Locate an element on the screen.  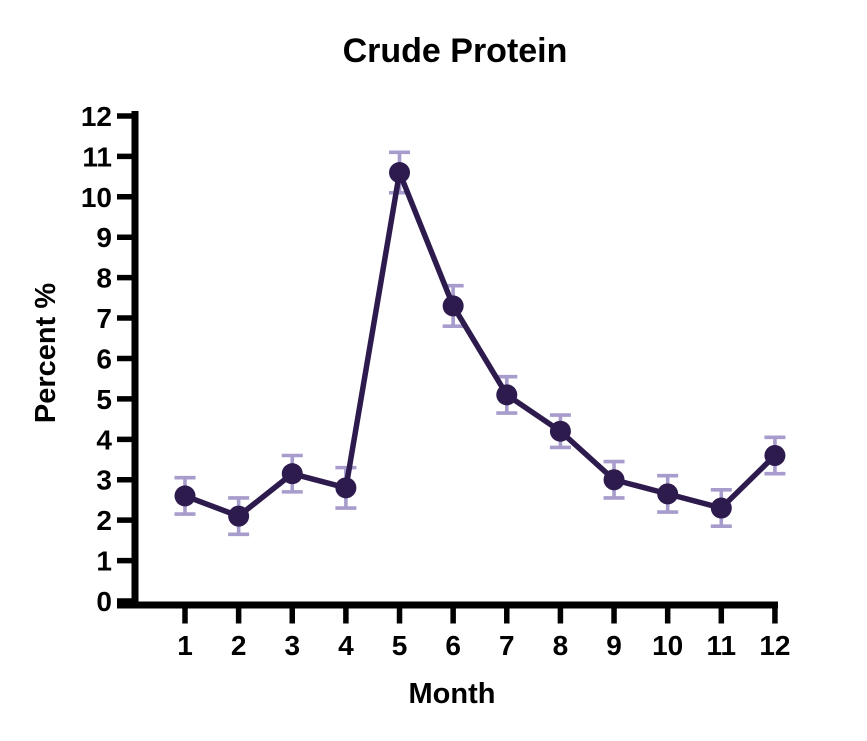
y-tick-label: 8 is located at coordinates (104, 278).